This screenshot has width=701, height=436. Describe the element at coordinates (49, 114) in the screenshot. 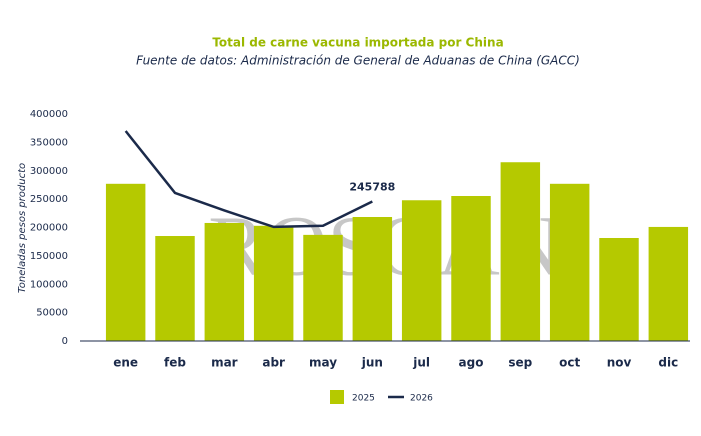

I see `y-tick-label: 400000` at that location.